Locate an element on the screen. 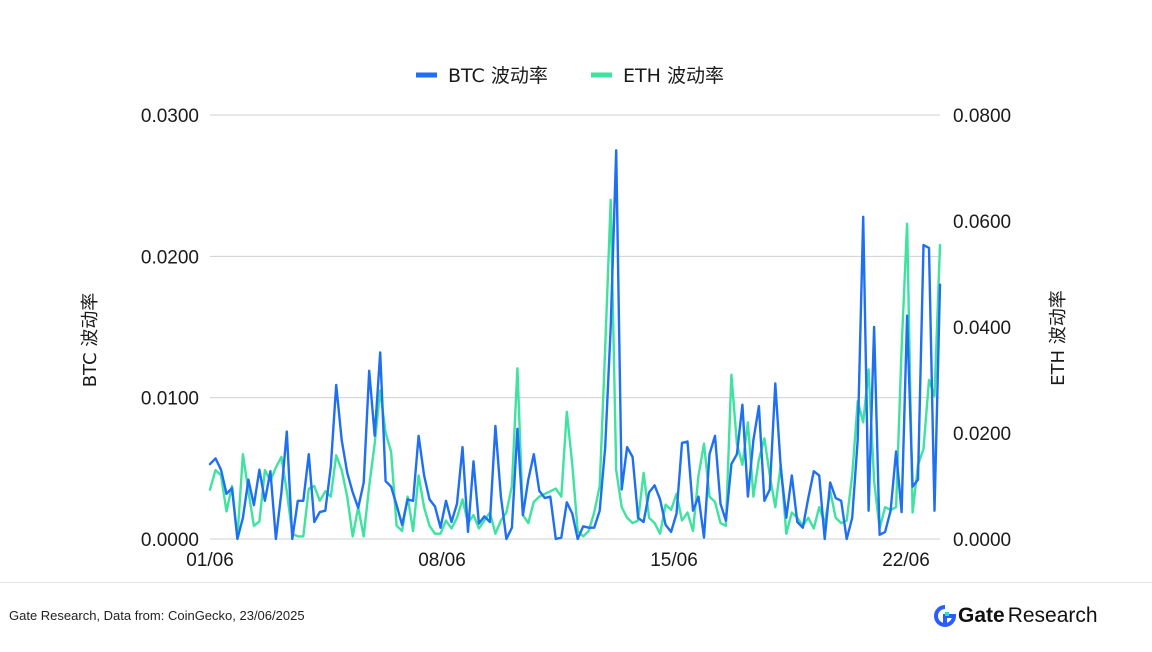 This screenshot has height=652, width=1152. y-right-tick-label: 0.0400 is located at coordinates (982, 328).